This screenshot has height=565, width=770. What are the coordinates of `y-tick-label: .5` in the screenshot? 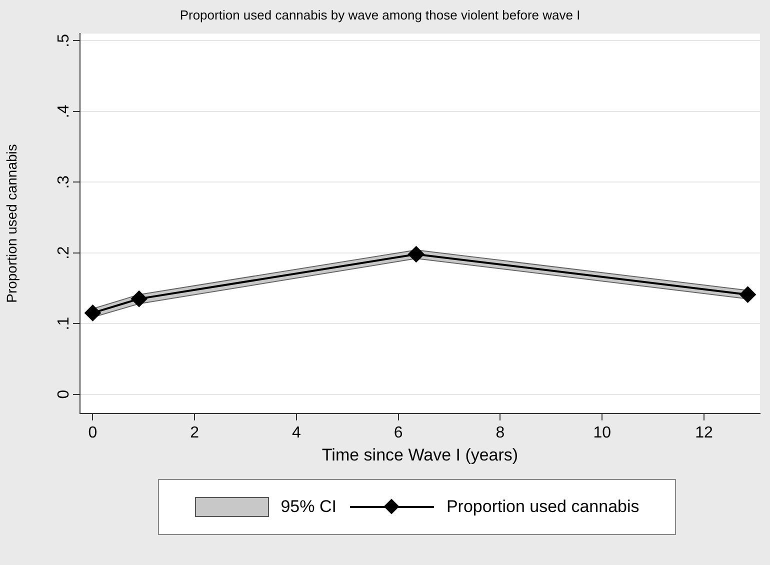 It's located at (63, 41).